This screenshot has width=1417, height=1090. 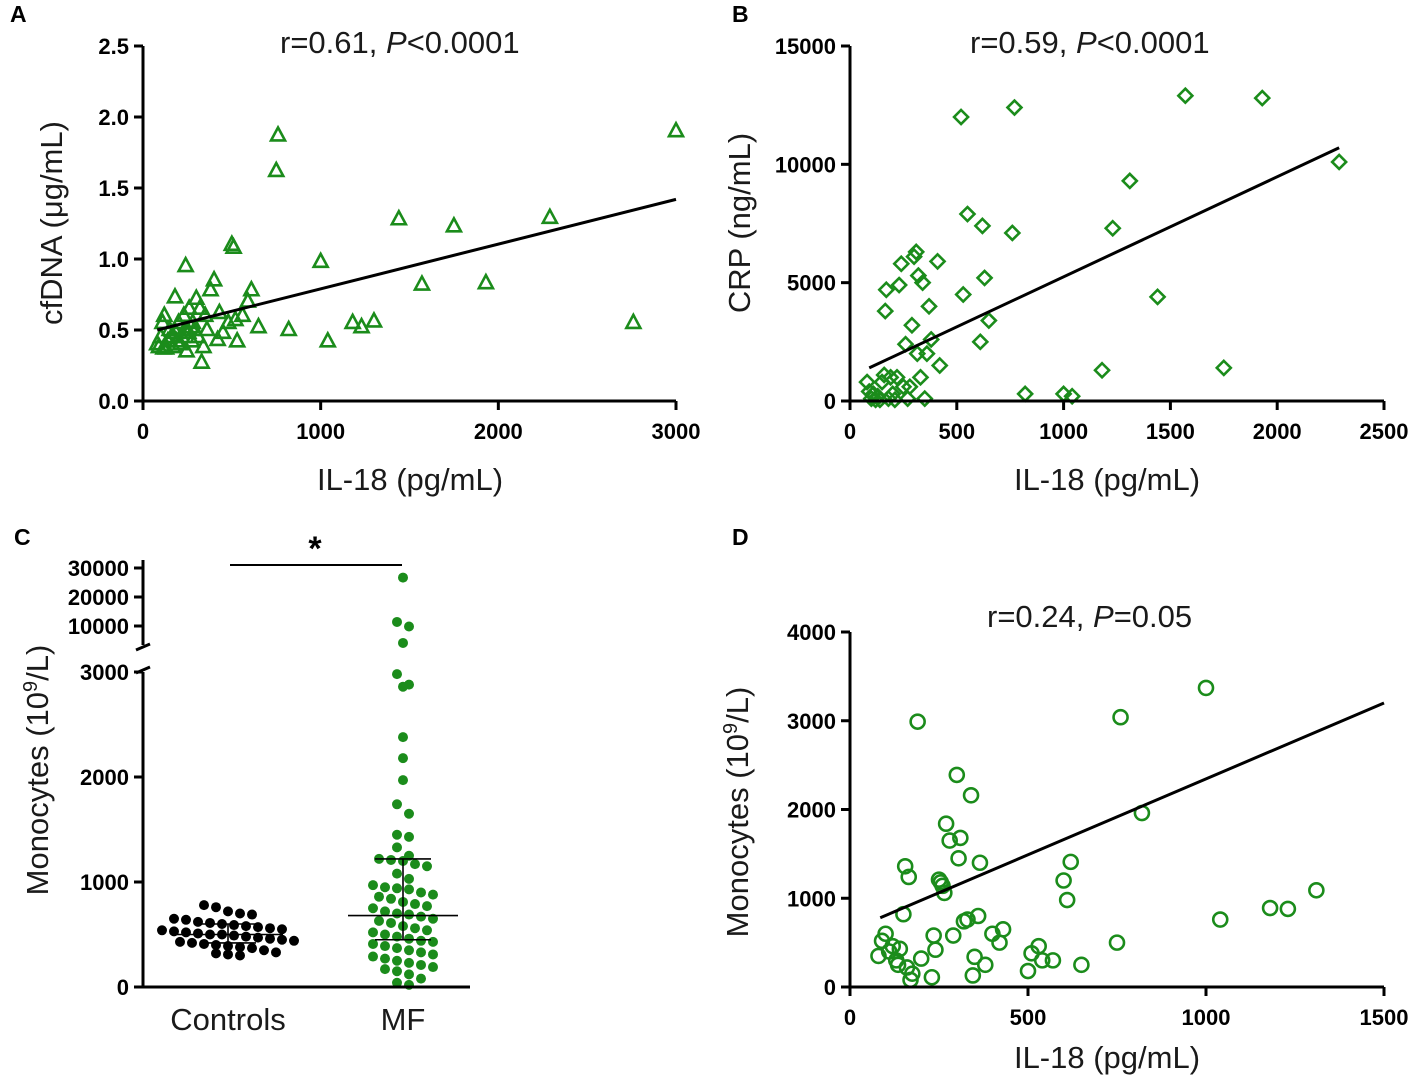 I want to click on panel-d-stat-r: r=0.24,, so click(x=1040, y=616).